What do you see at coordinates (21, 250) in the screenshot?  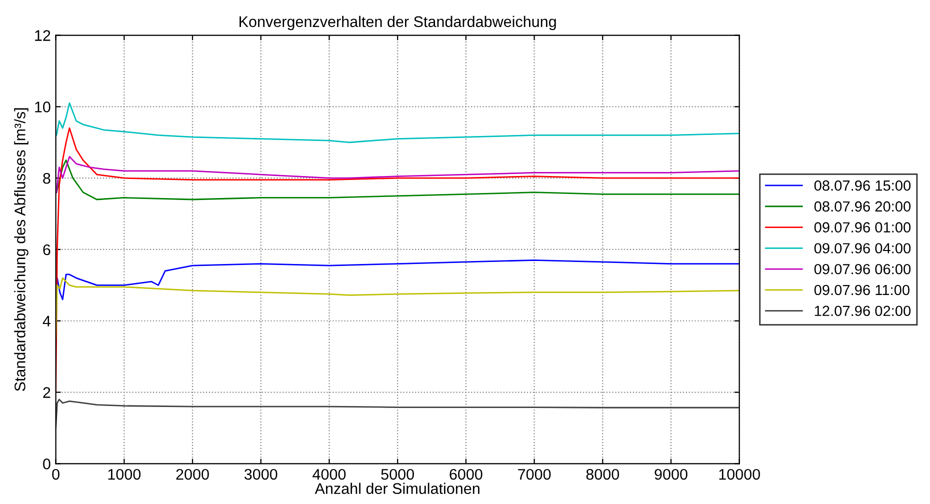 I see `y-axis-title: Standardabweichung des Abflusses [m³/s]` at bounding box center [21, 250].